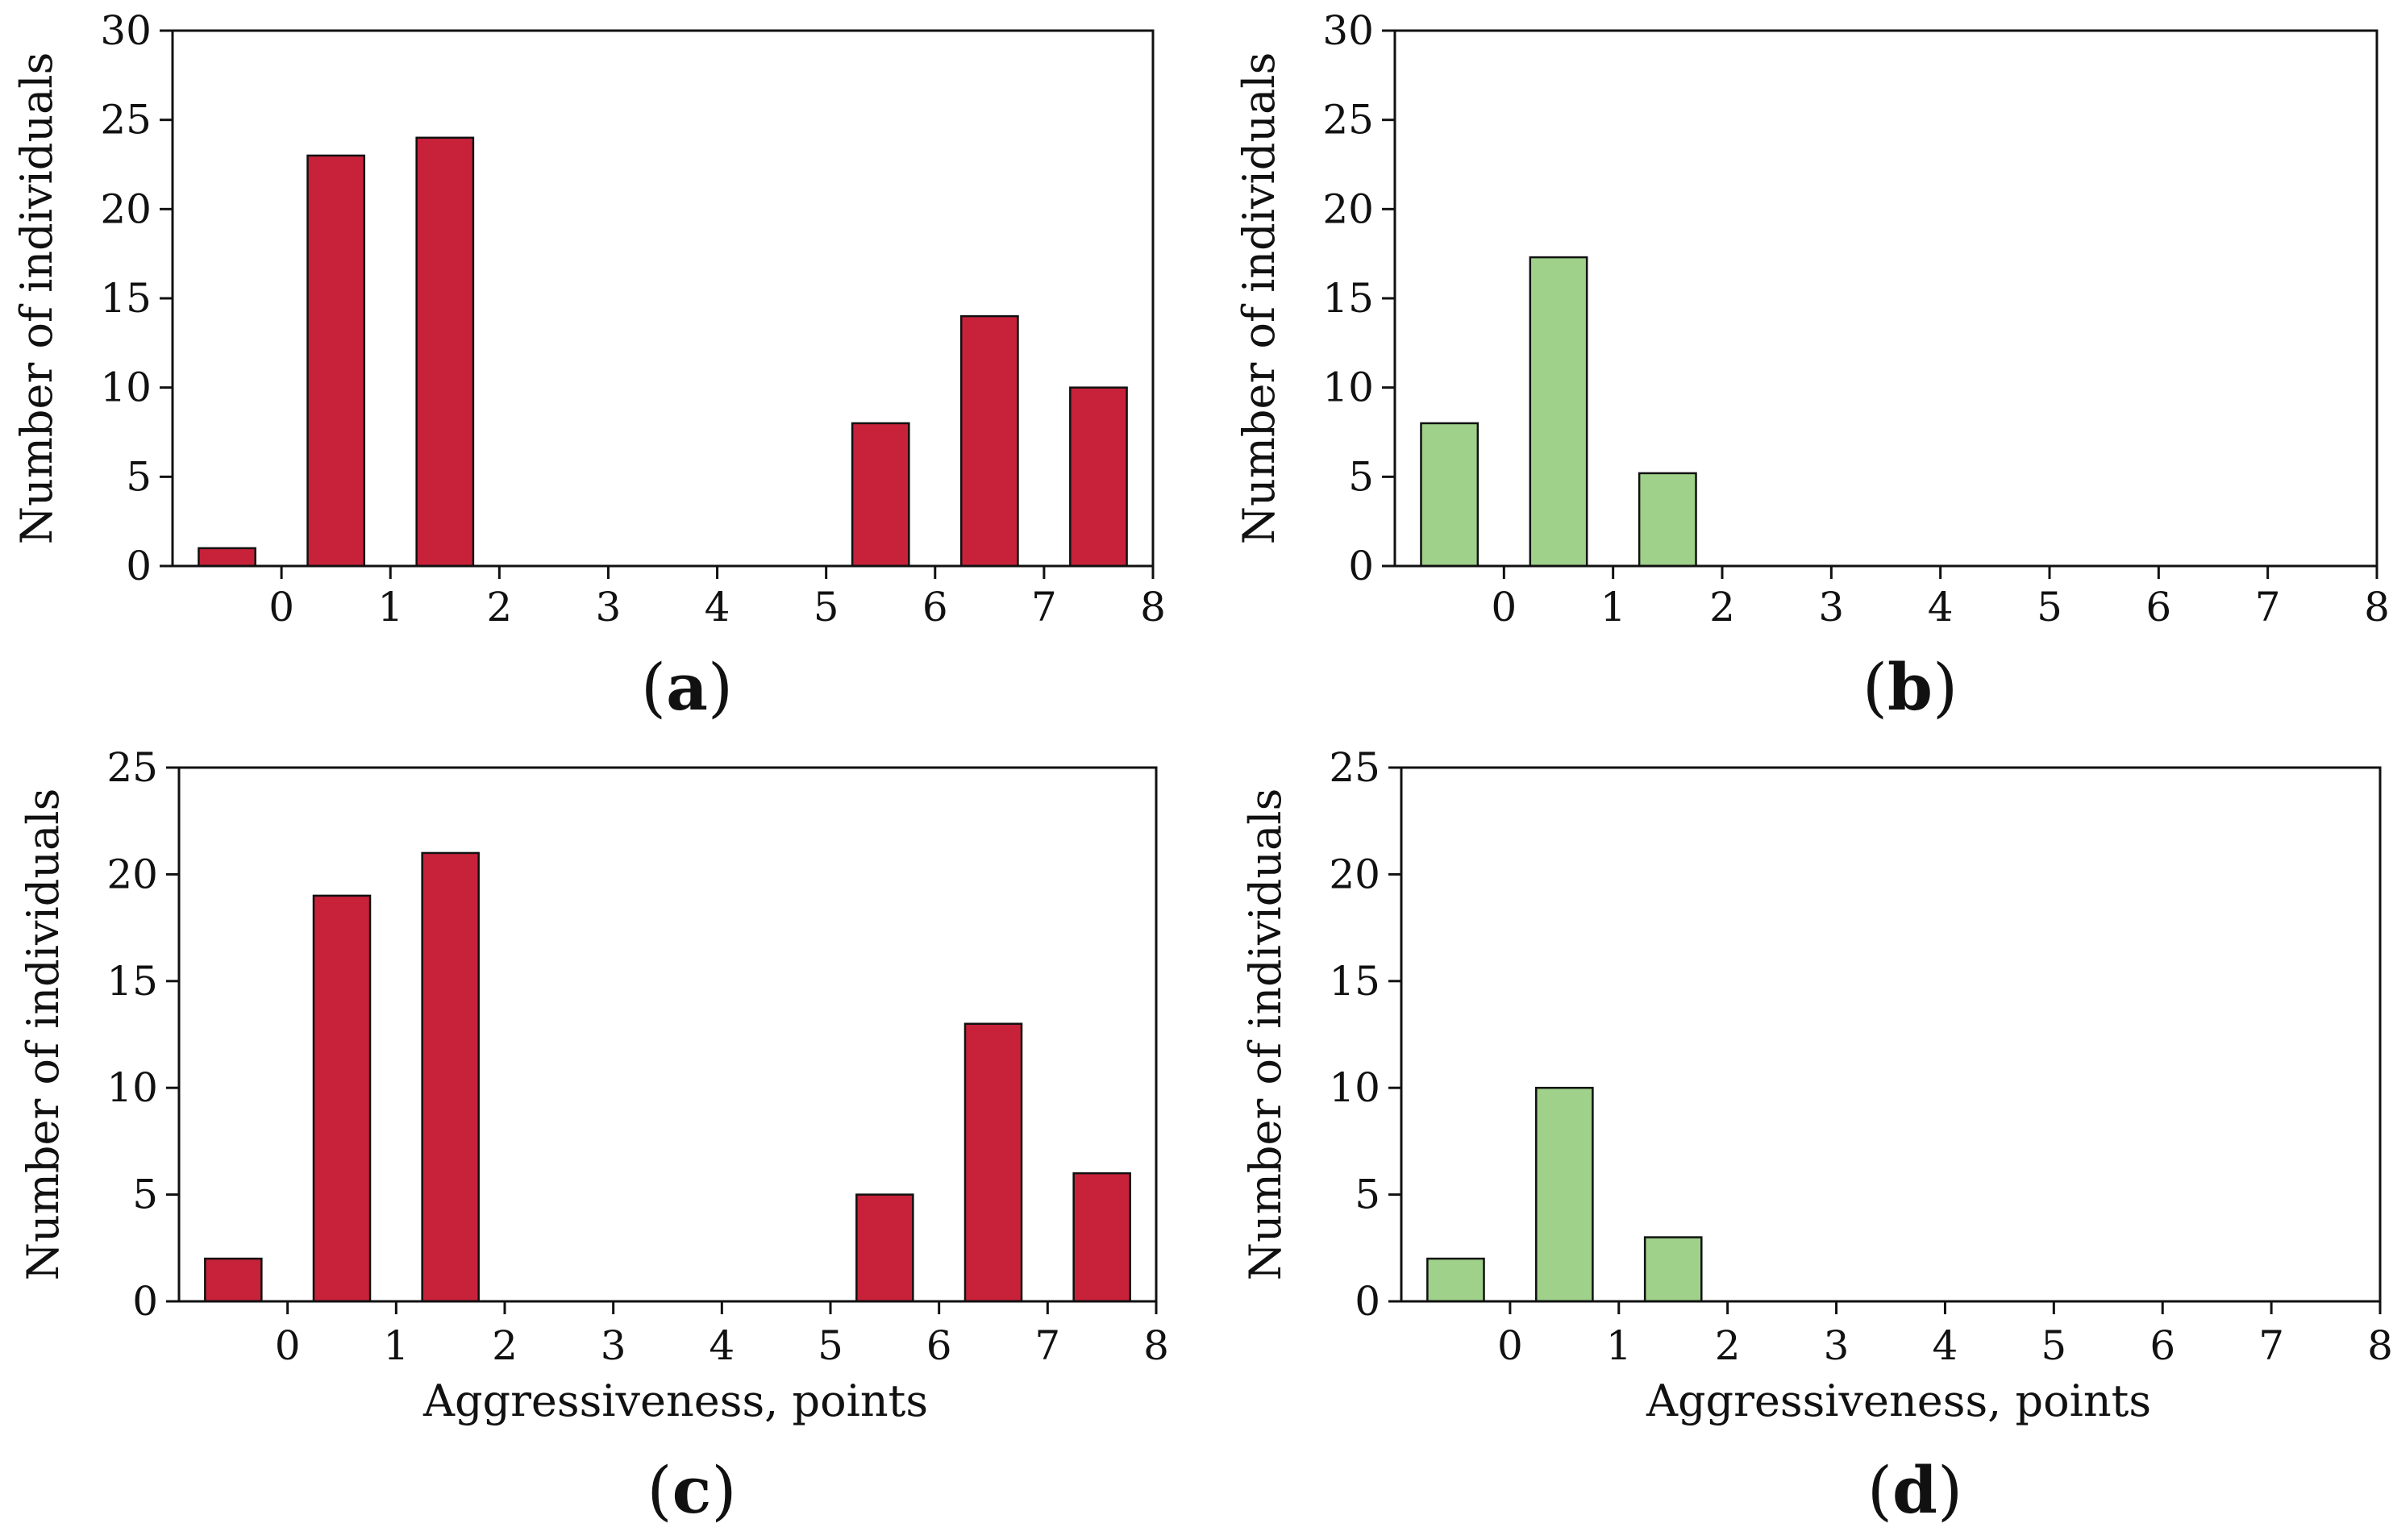 This screenshot has height=1540, width=2393. What do you see at coordinates (1837, 1345) in the screenshot?
I see `x-tick-label-d-3: 3` at bounding box center [1837, 1345].